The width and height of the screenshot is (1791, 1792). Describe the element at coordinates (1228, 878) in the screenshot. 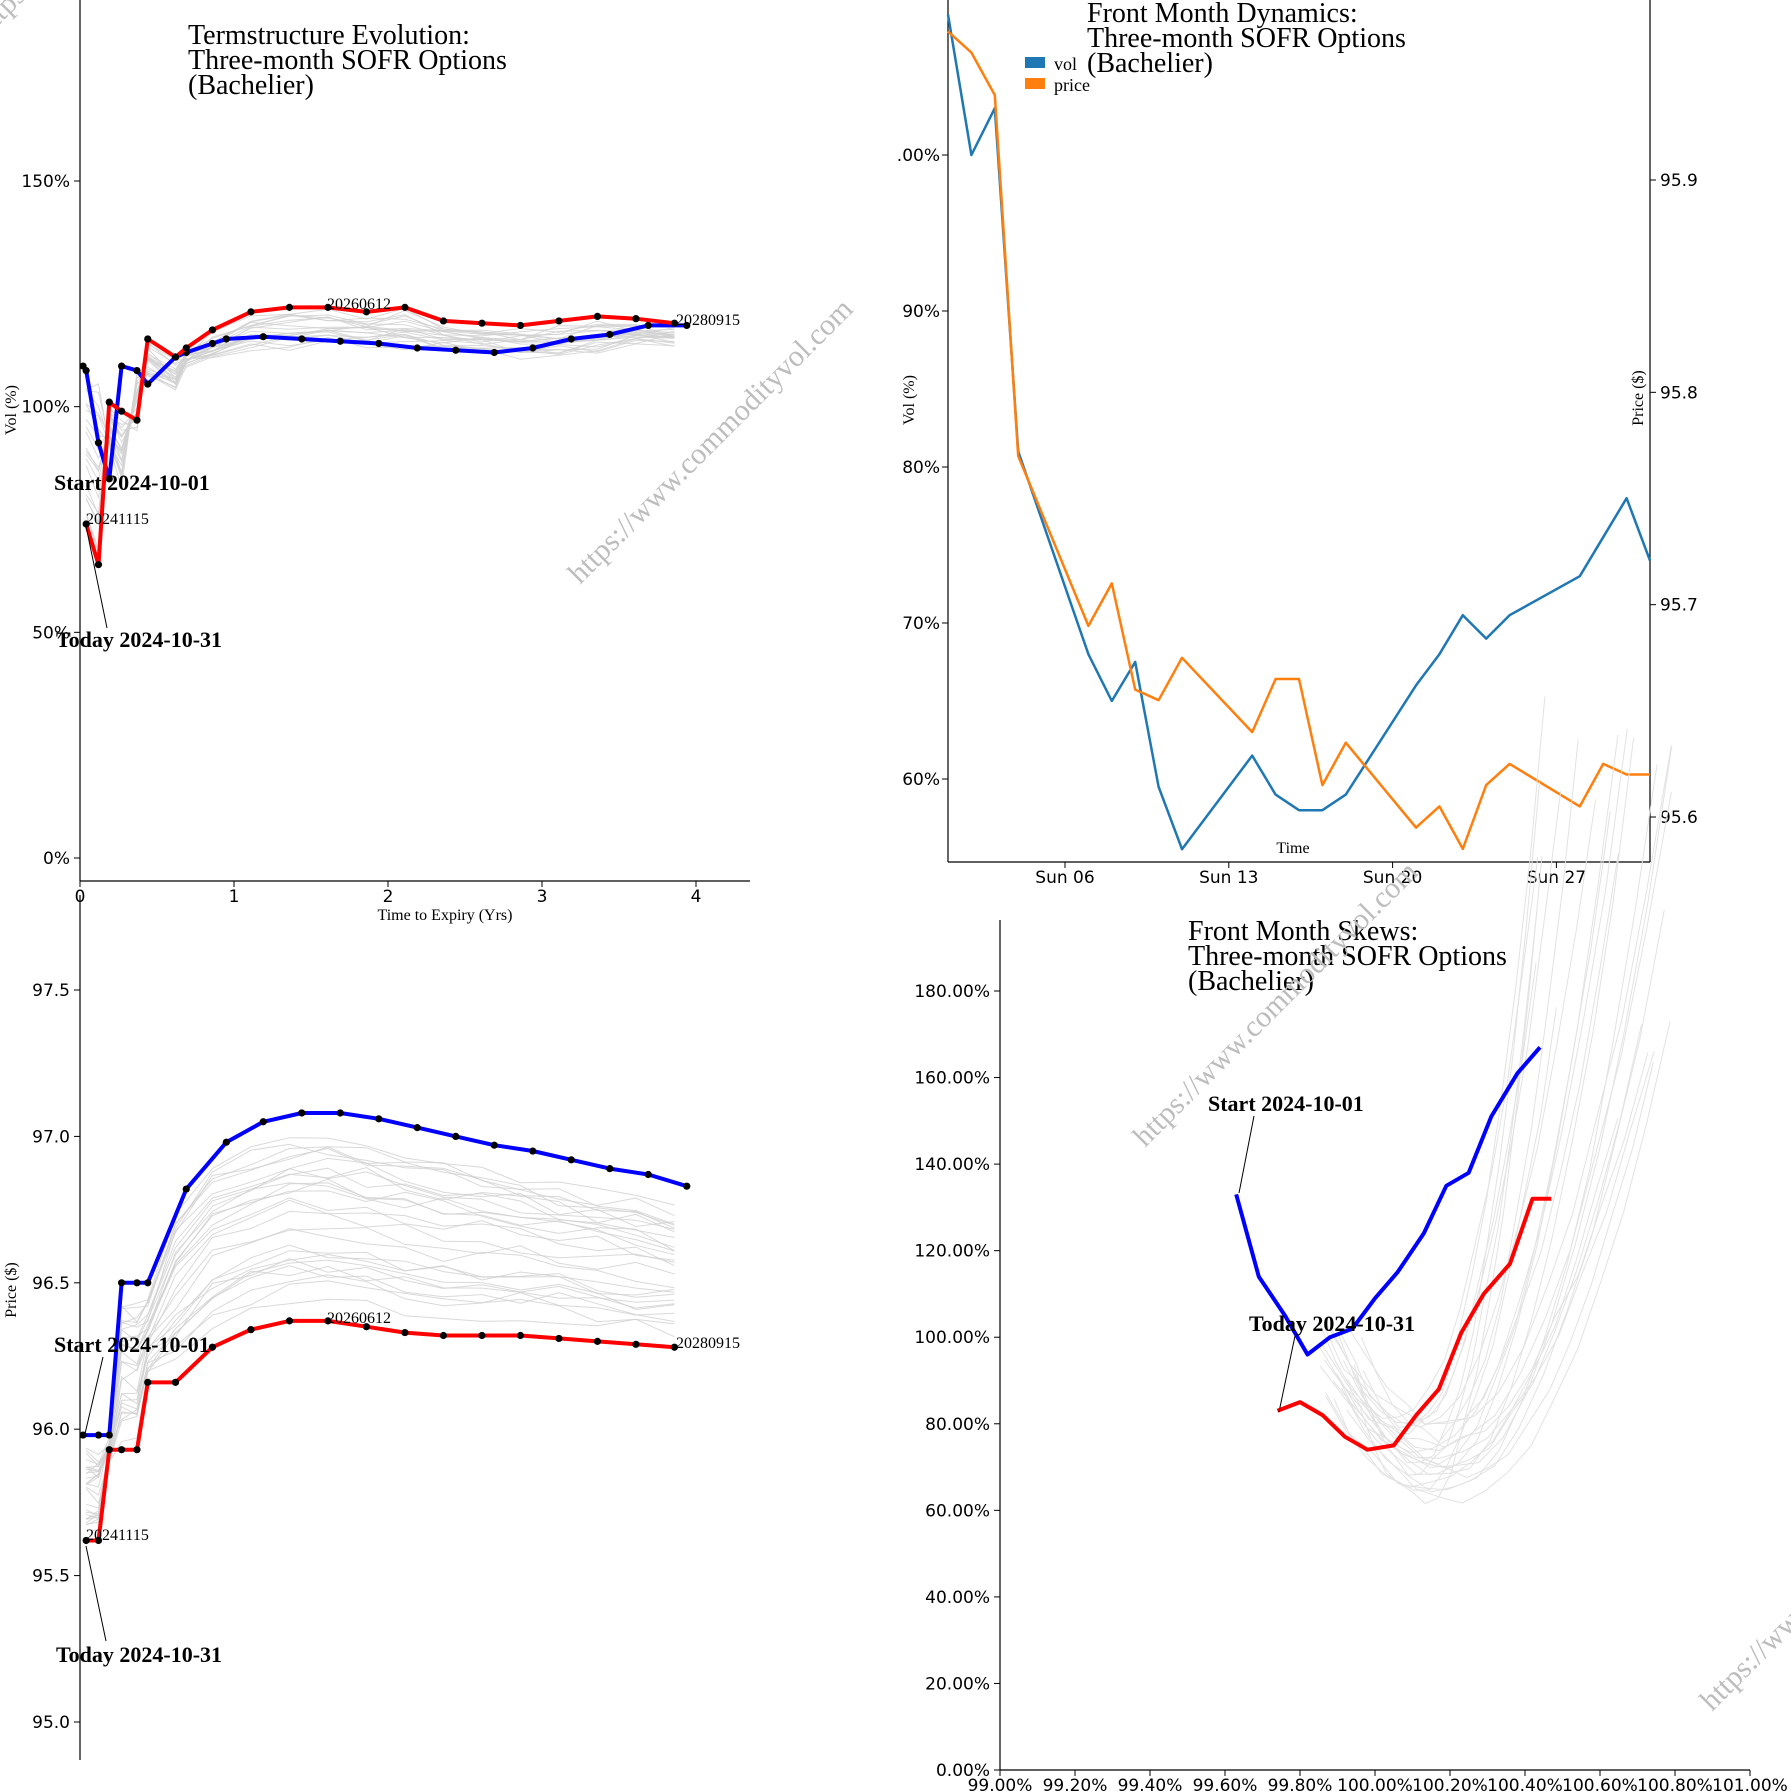

I see `dyn-x-tick-1: Sun 13` at that location.